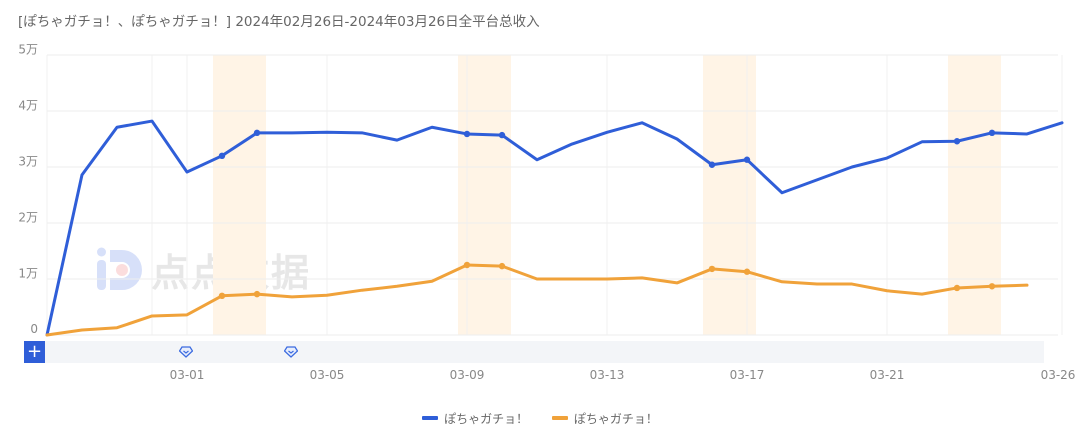 The image size is (1080, 443). Describe the element at coordinates (28, 105) in the screenshot. I see `y-tick-label: 4万` at that location.